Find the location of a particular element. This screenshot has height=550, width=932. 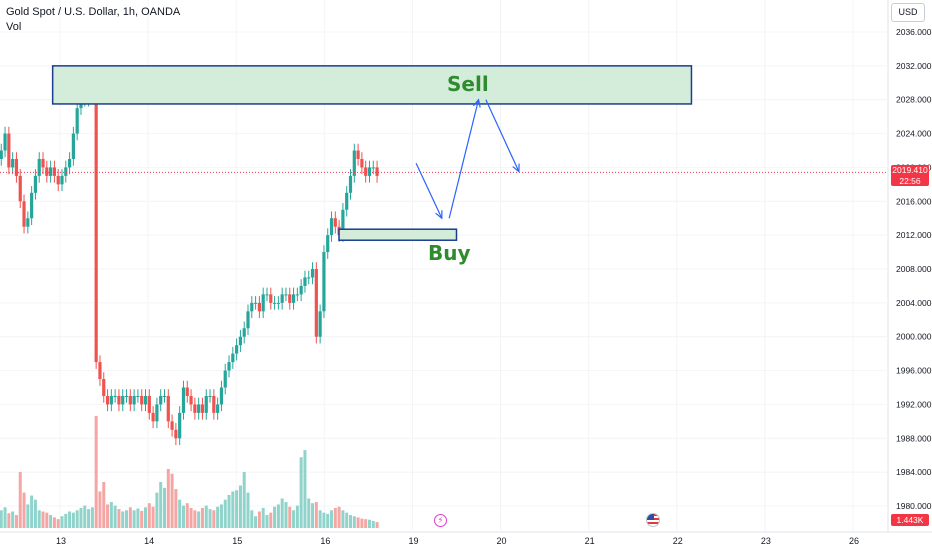

current-price-badge: 2019.410 22:56 is located at coordinates (910, 175).